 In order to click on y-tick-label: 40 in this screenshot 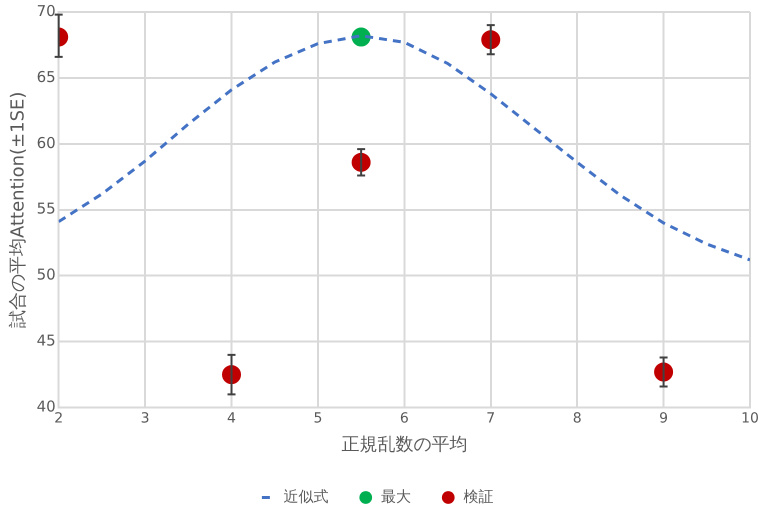, I will do `click(46, 406)`.